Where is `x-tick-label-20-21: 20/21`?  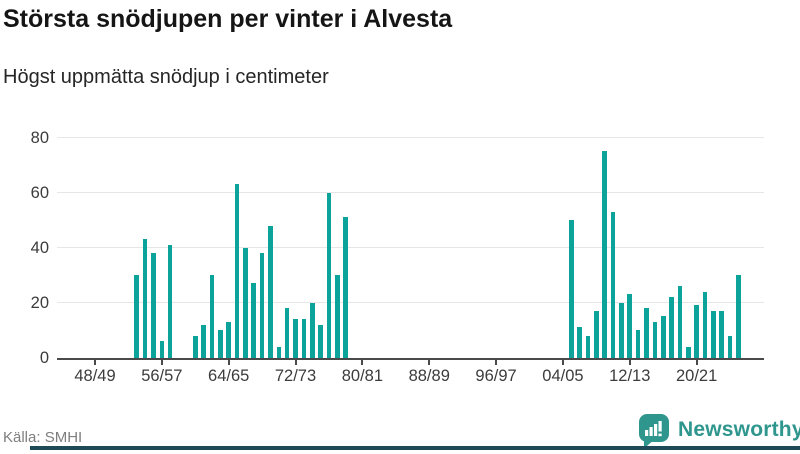 x-tick-label-20-21: 20/21 is located at coordinates (696, 376).